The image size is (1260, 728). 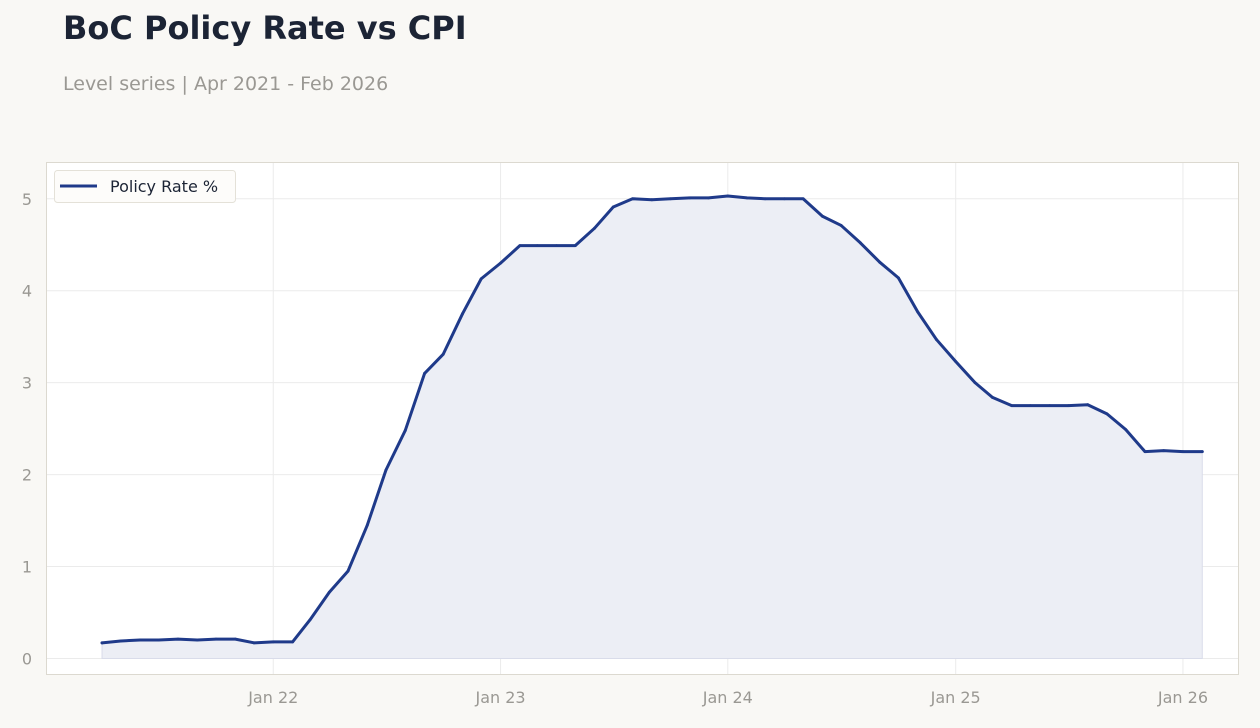 What do you see at coordinates (265, 28) in the screenshot?
I see `chart-title: BoC Policy Rate vs CPI` at bounding box center [265, 28].